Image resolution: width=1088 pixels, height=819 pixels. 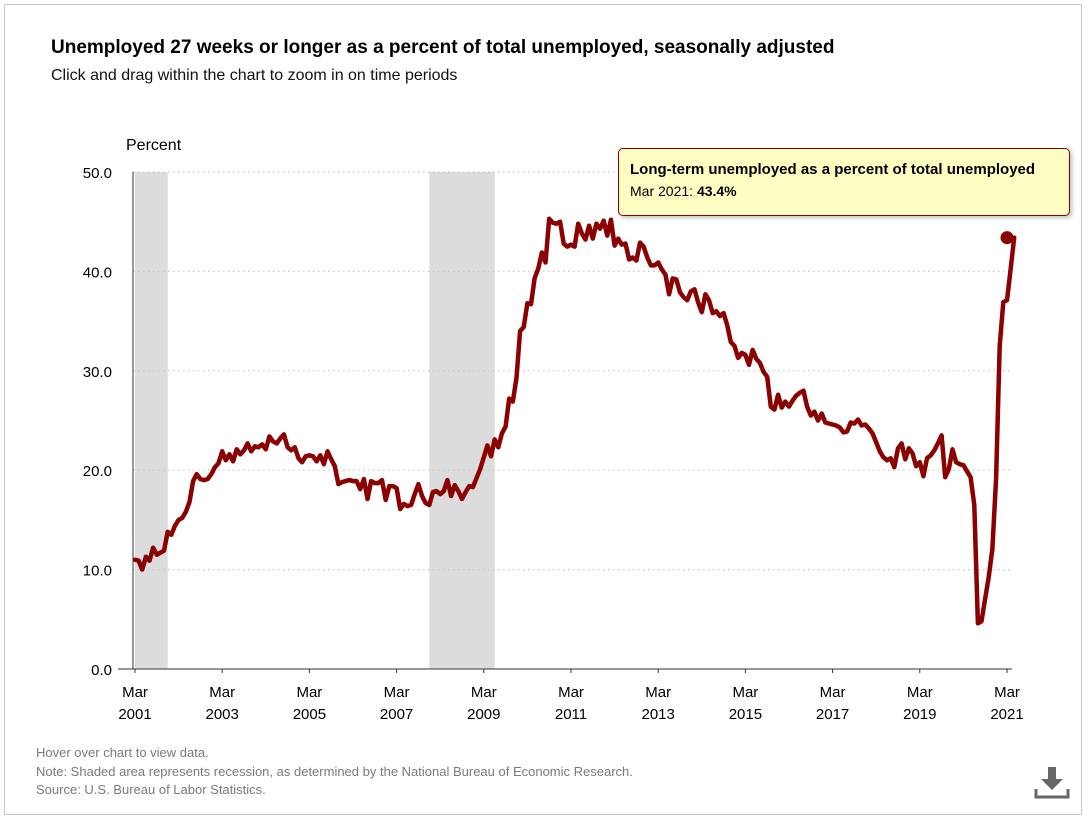 I want to click on y-tick-label: 40.0, so click(x=97, y=272).